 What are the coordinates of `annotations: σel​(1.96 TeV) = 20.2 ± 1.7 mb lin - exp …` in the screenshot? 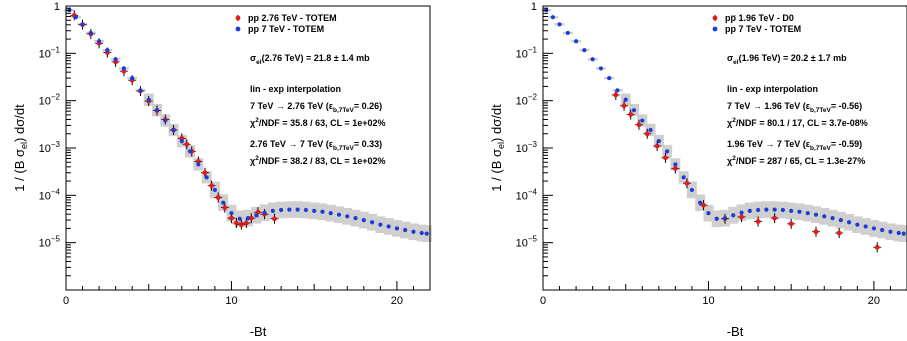 It's located at (797, 109).